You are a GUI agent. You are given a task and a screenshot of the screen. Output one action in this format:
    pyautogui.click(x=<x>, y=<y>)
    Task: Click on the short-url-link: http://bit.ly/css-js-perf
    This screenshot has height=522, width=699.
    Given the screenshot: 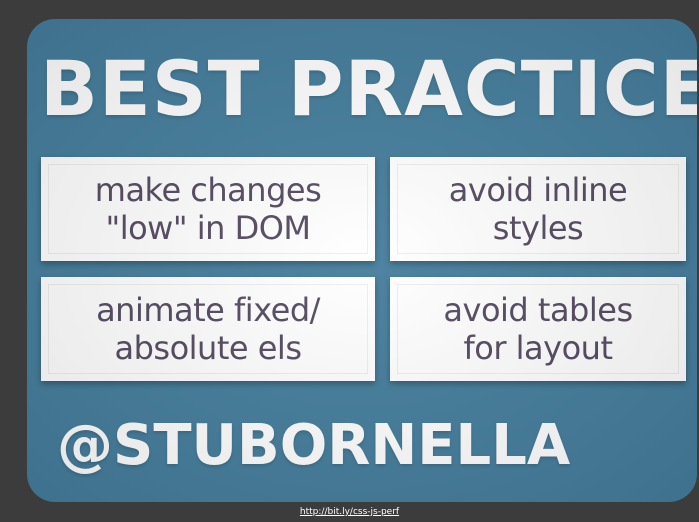 What is the action you would take?
    pyautogui.click(x=349, y=512)
    